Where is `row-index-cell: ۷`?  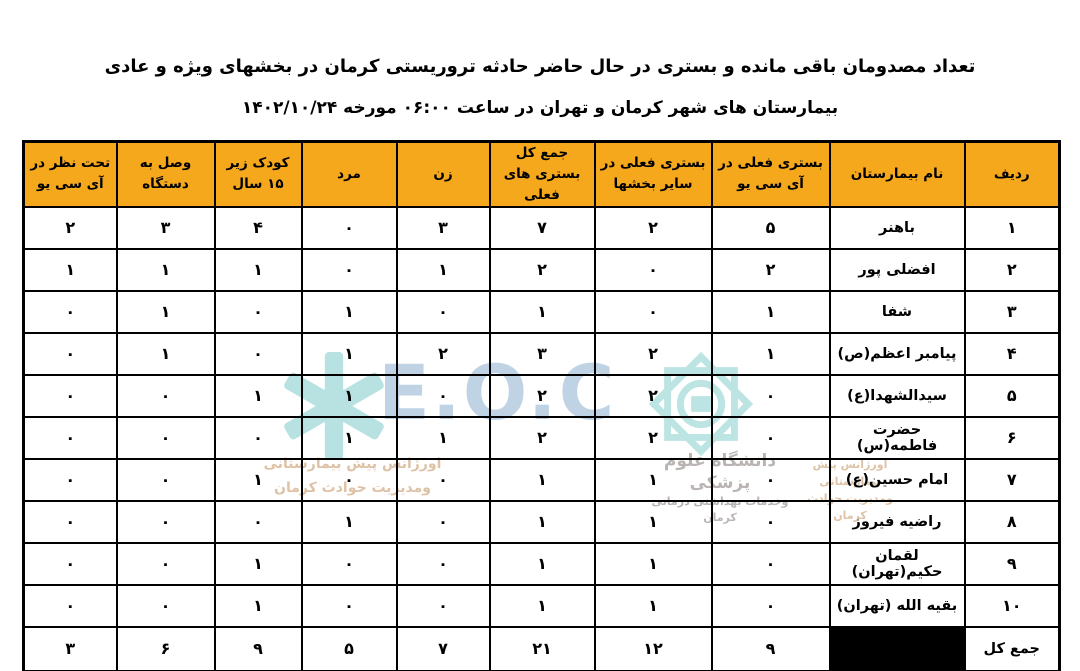 row-index-cell: ۷ is located at coordinates (1012, 479).